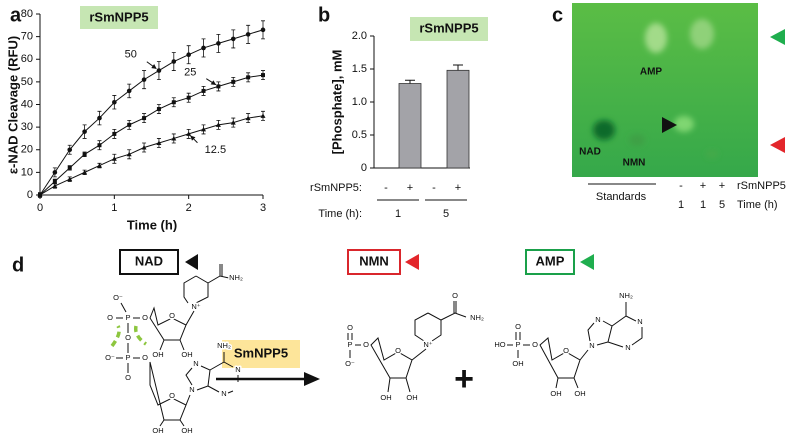 Image resolution: width=800 pixels, height=438 pixels. Describe the element at coordinates (324, 15) in the screenshot. I see `panel-label: b` at that location.